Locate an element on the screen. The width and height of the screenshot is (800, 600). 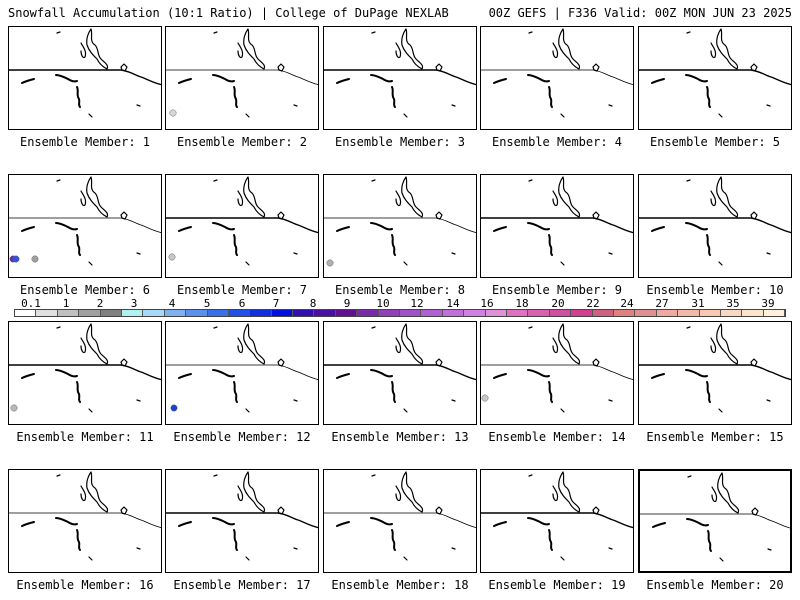
ensemble-member-label: Ensemble Member: 13 is located at coordinates (400, 437).